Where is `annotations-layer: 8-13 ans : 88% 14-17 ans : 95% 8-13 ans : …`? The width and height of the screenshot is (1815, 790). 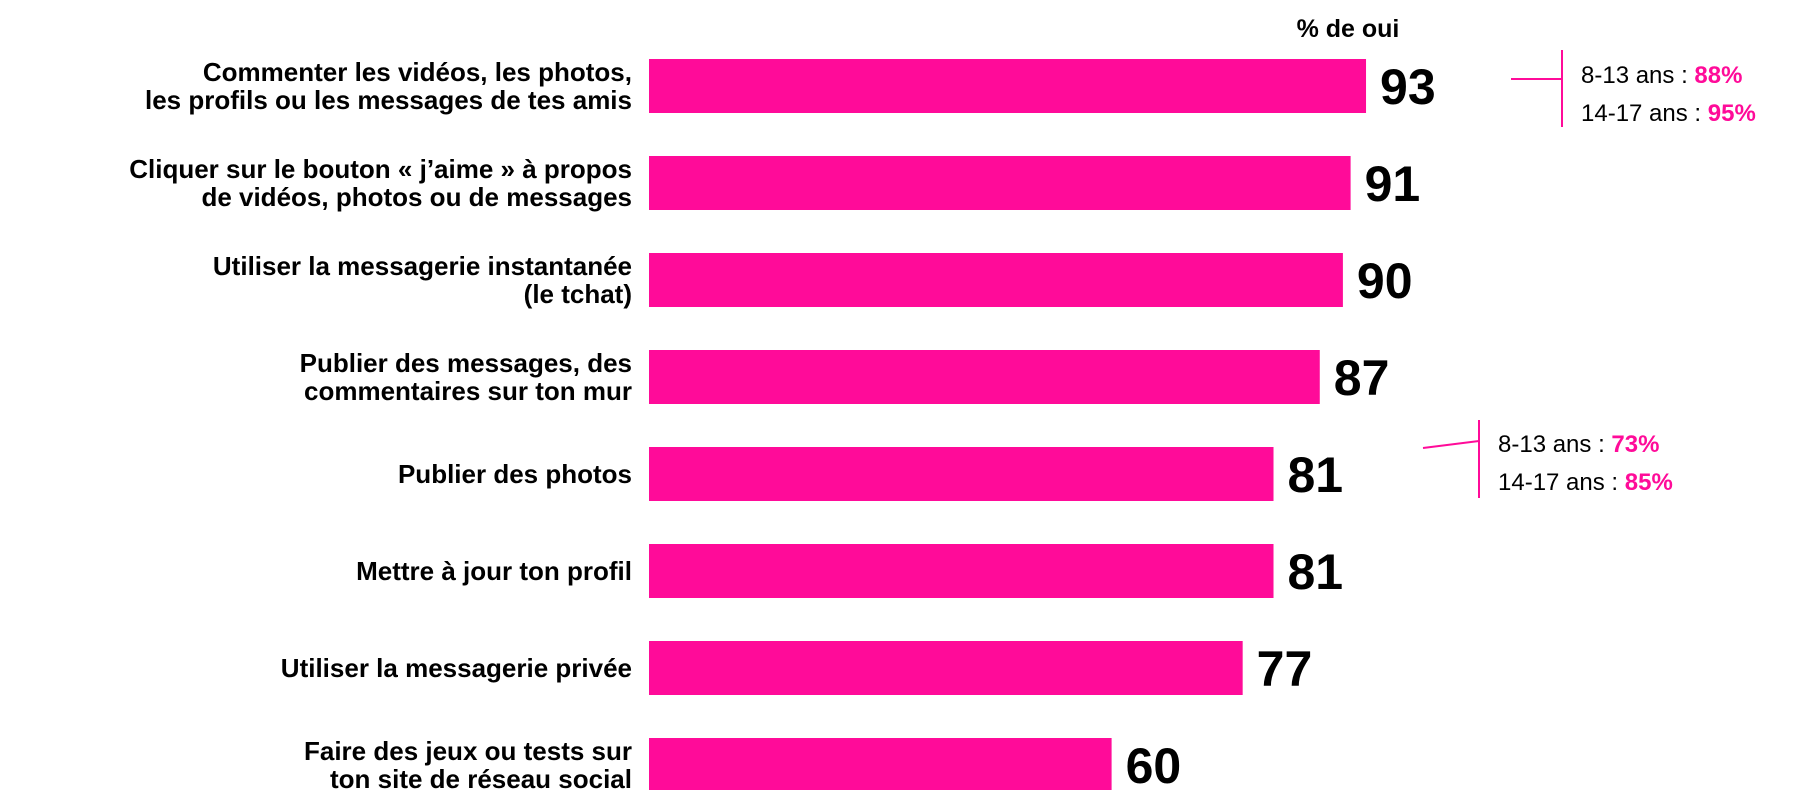 annotations-layer: 8-13 ans : 88% 14-17 ans : 95% 8-13 ans : … is located at coordinates (1589, 274).